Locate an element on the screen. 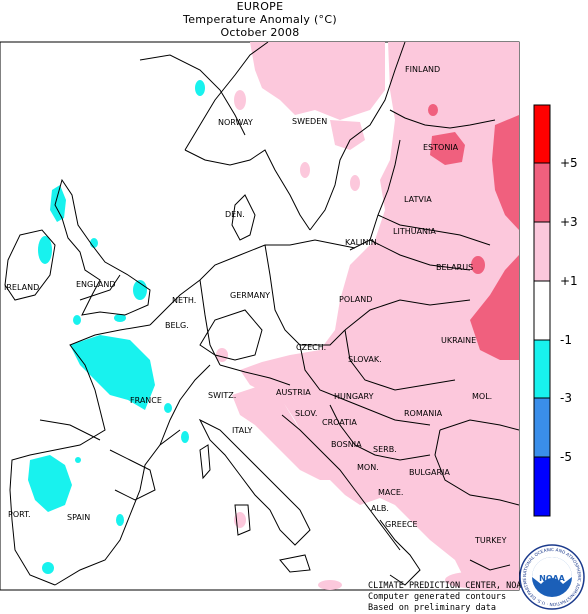  label-sweden: SWEDEN is located at coordinates (309, 121).